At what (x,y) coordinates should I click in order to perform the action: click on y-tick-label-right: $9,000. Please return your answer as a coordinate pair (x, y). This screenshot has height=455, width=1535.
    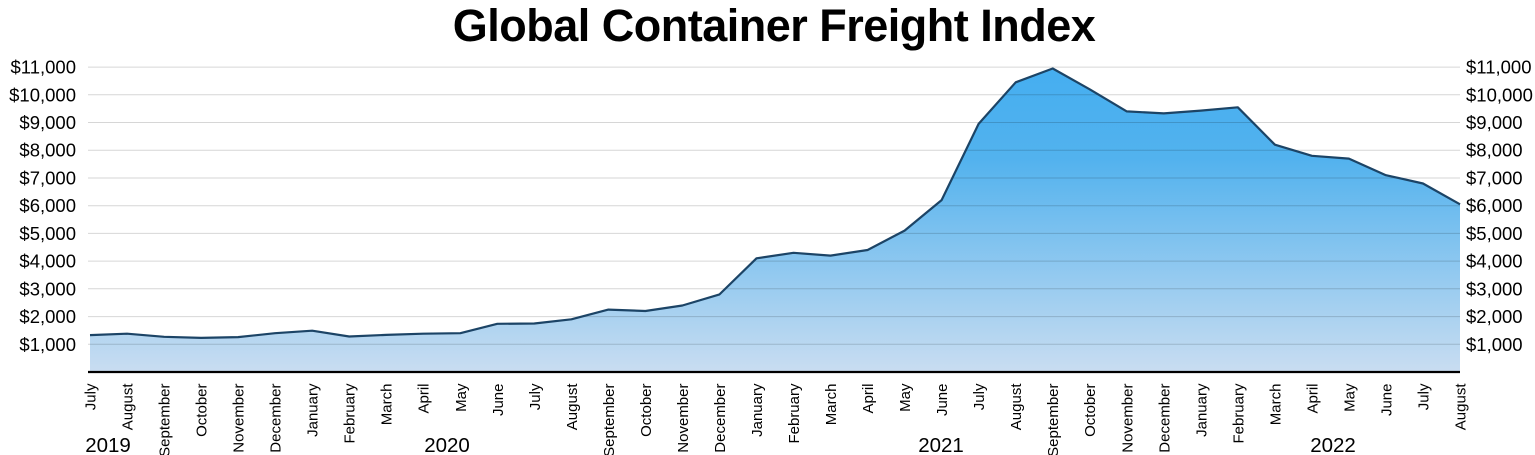
    Looking at the image, I should click on (1494, 122).